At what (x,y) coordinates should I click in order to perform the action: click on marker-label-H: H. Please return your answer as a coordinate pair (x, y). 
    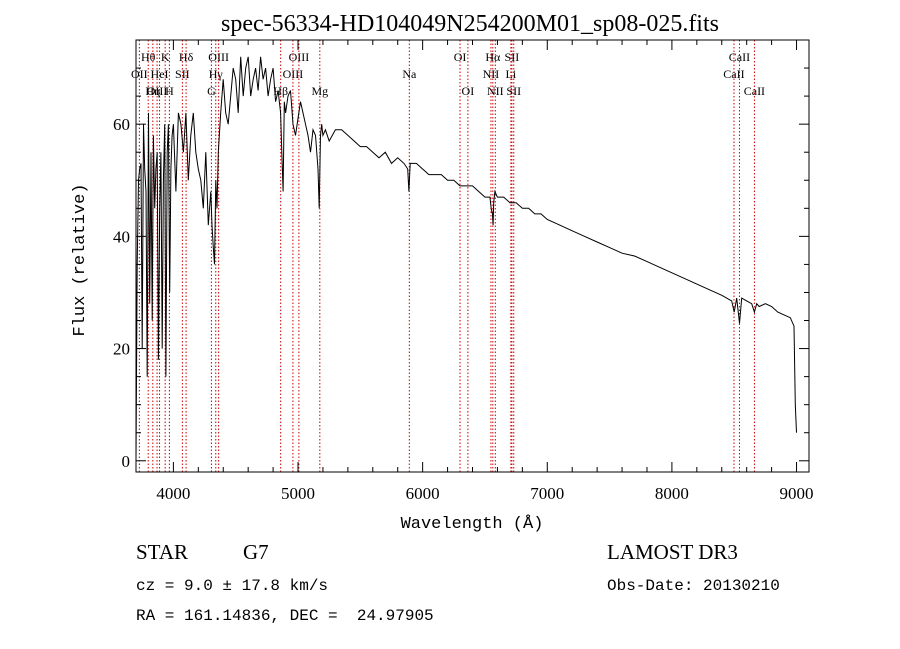
    Looking at the image, I should click on (169, 91).